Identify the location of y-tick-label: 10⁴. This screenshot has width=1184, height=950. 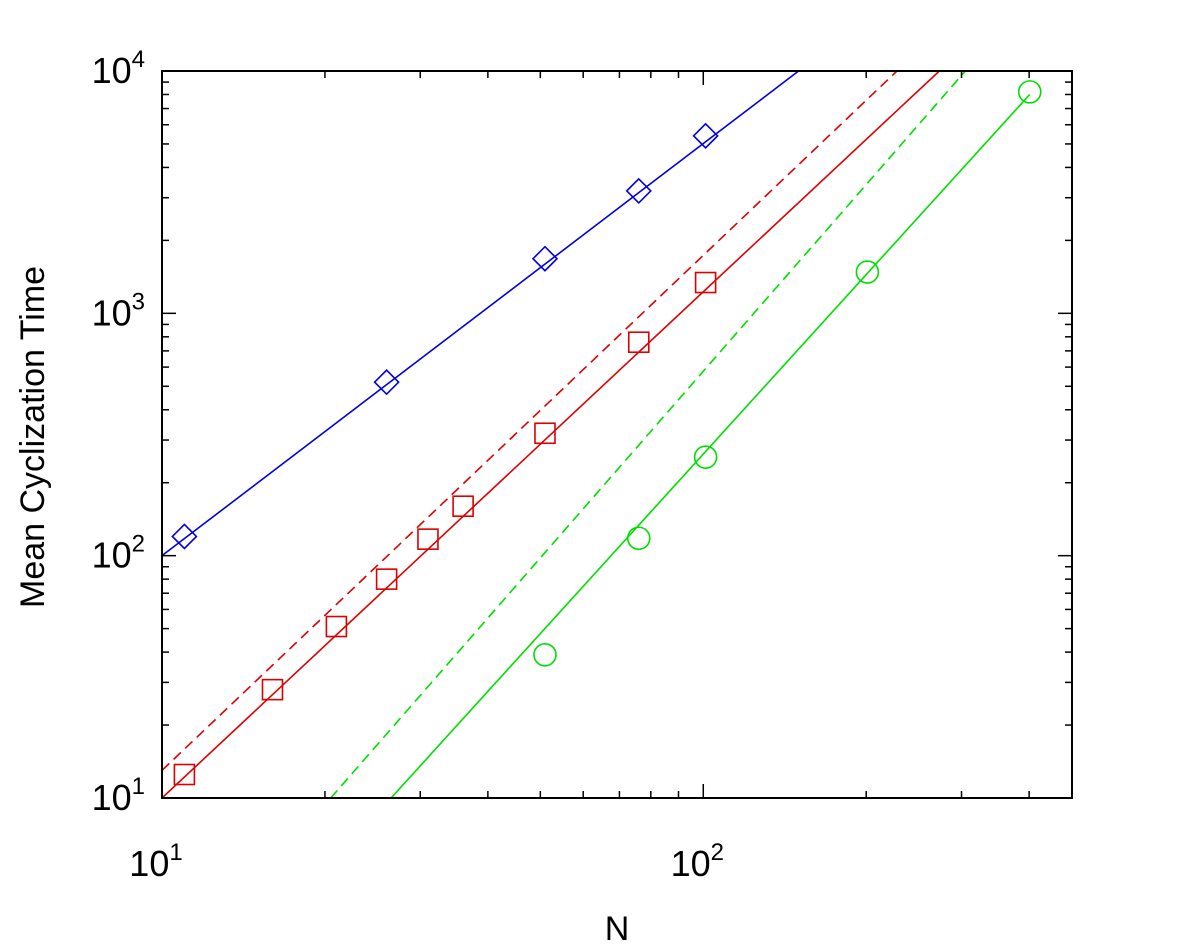
(118, 68).